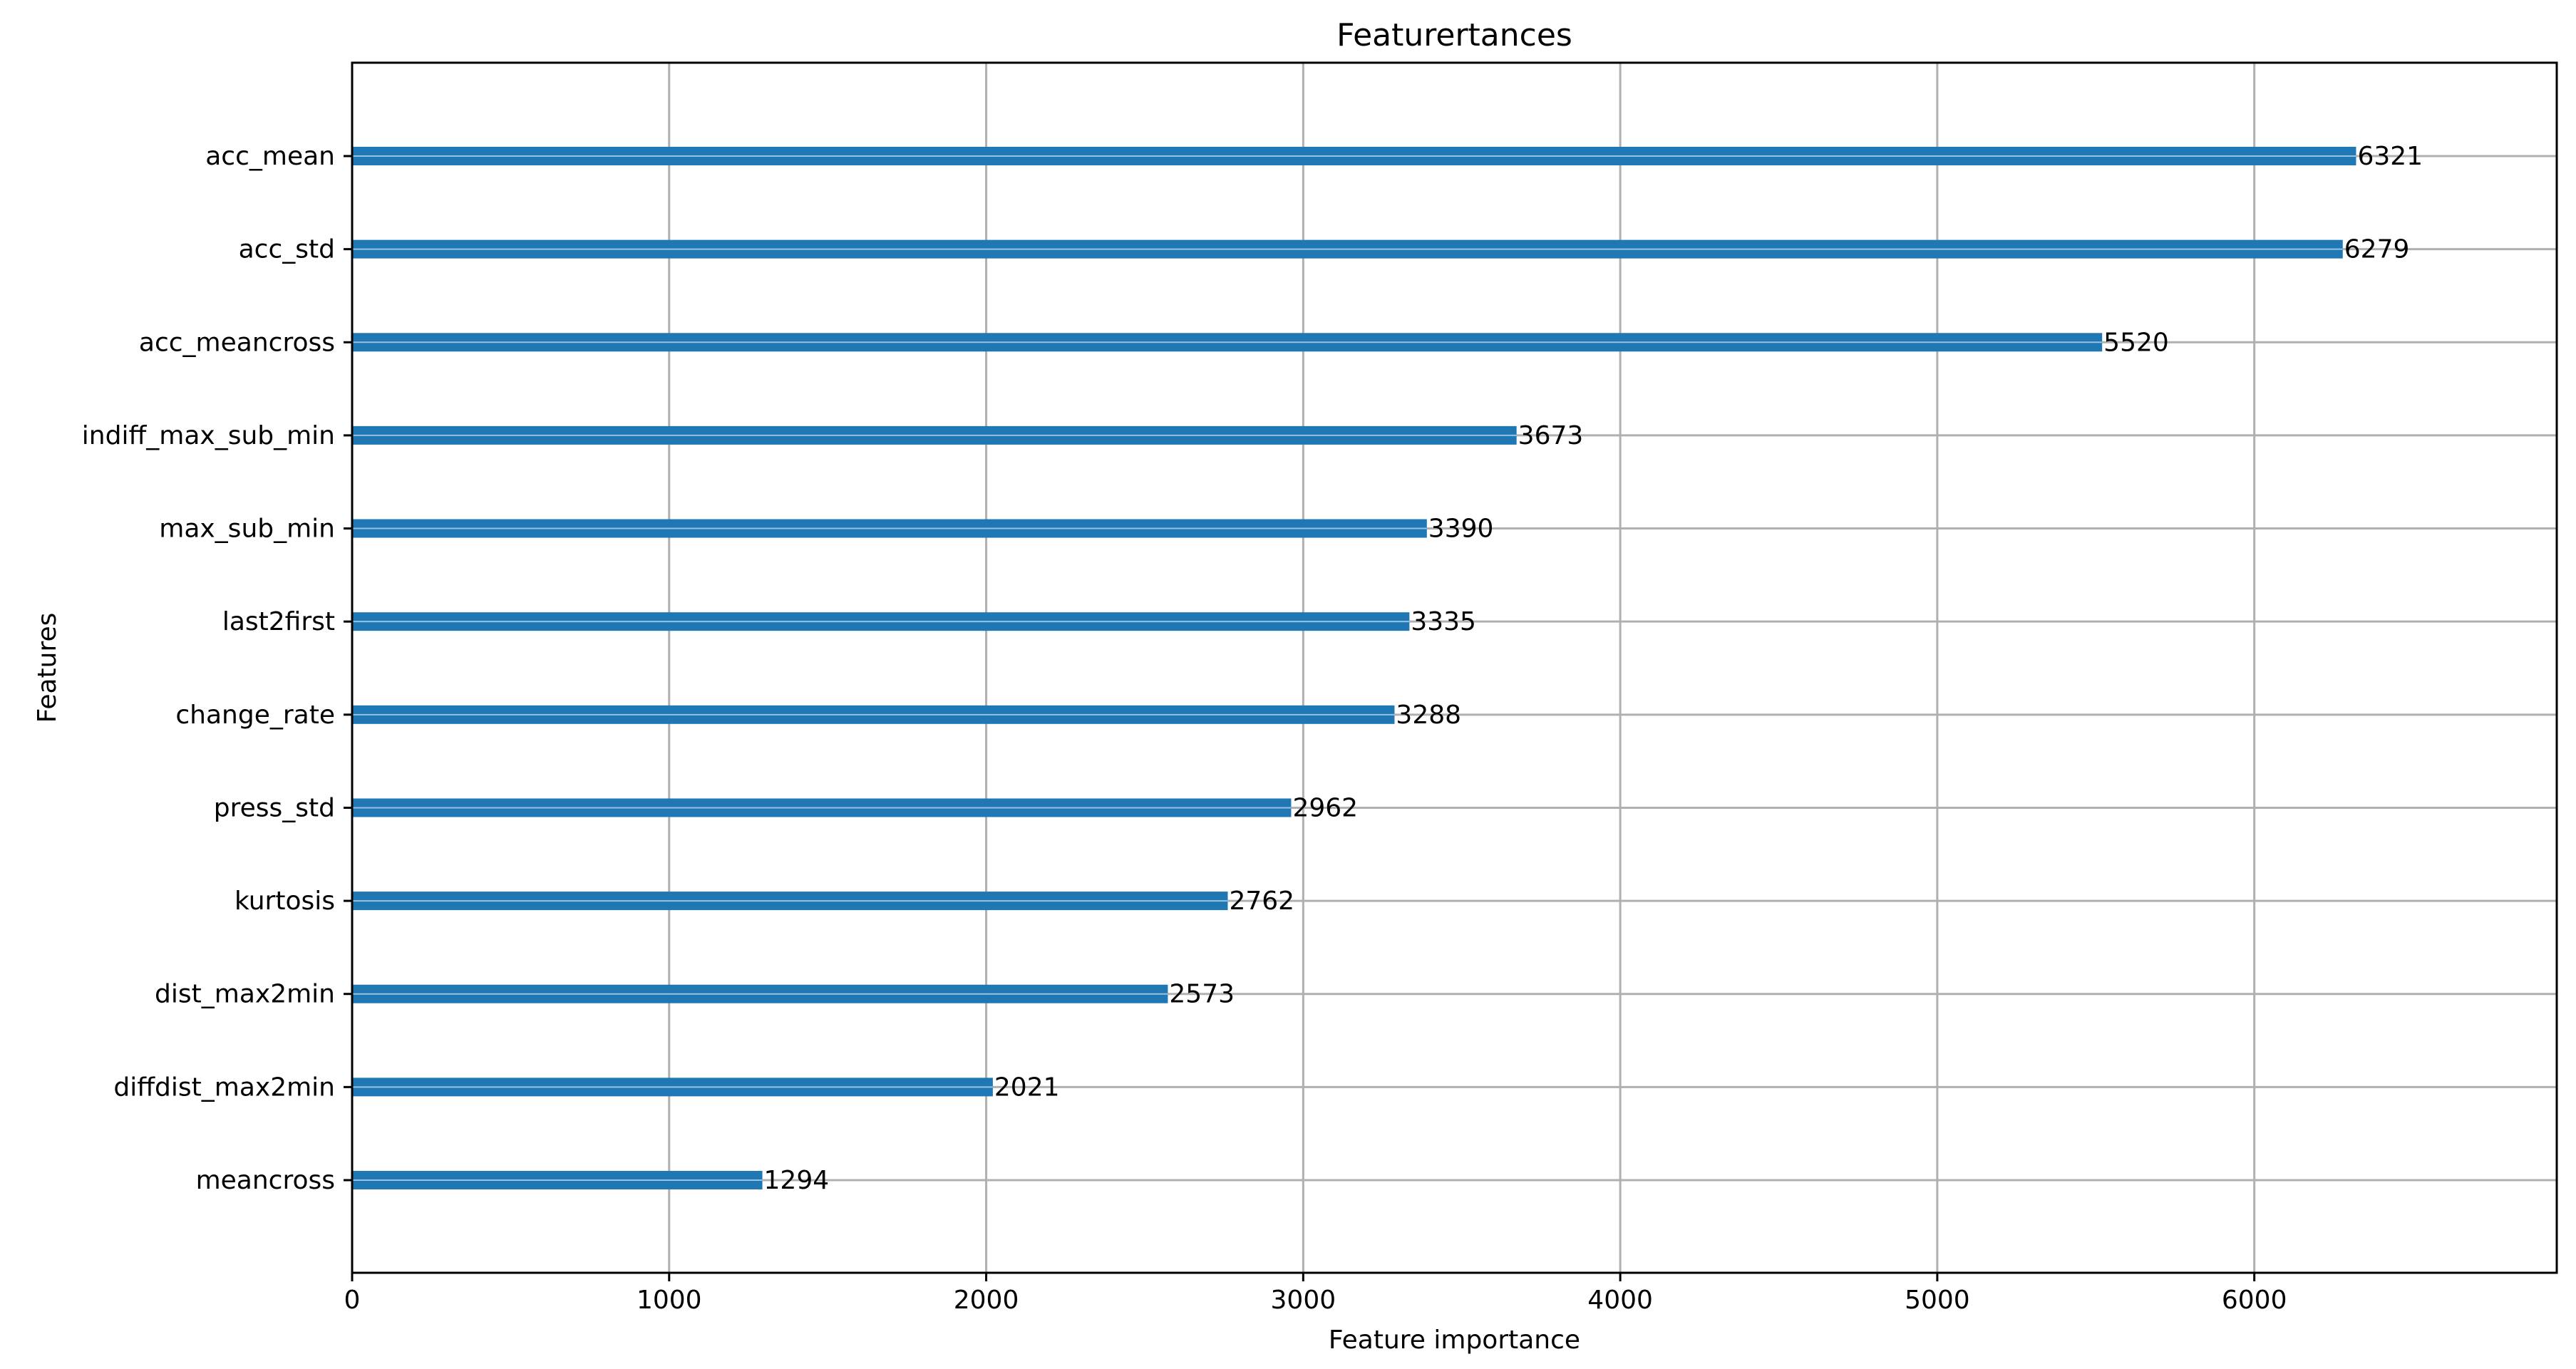  Describe the element at coordinates (1461, 529) in the screenshot. I see `bar-value-label: 3390` at that location.